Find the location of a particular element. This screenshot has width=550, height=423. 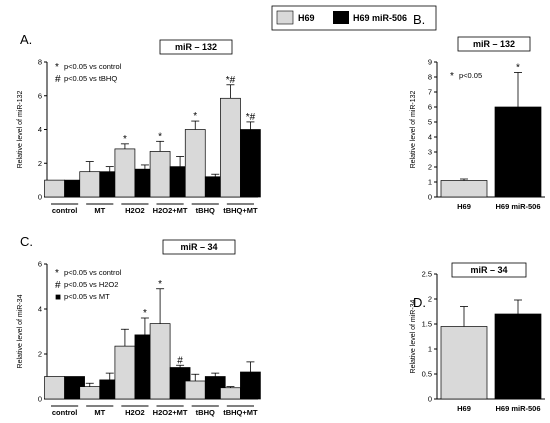

y-tick-label: 9 is located at coordinates (430, 62).